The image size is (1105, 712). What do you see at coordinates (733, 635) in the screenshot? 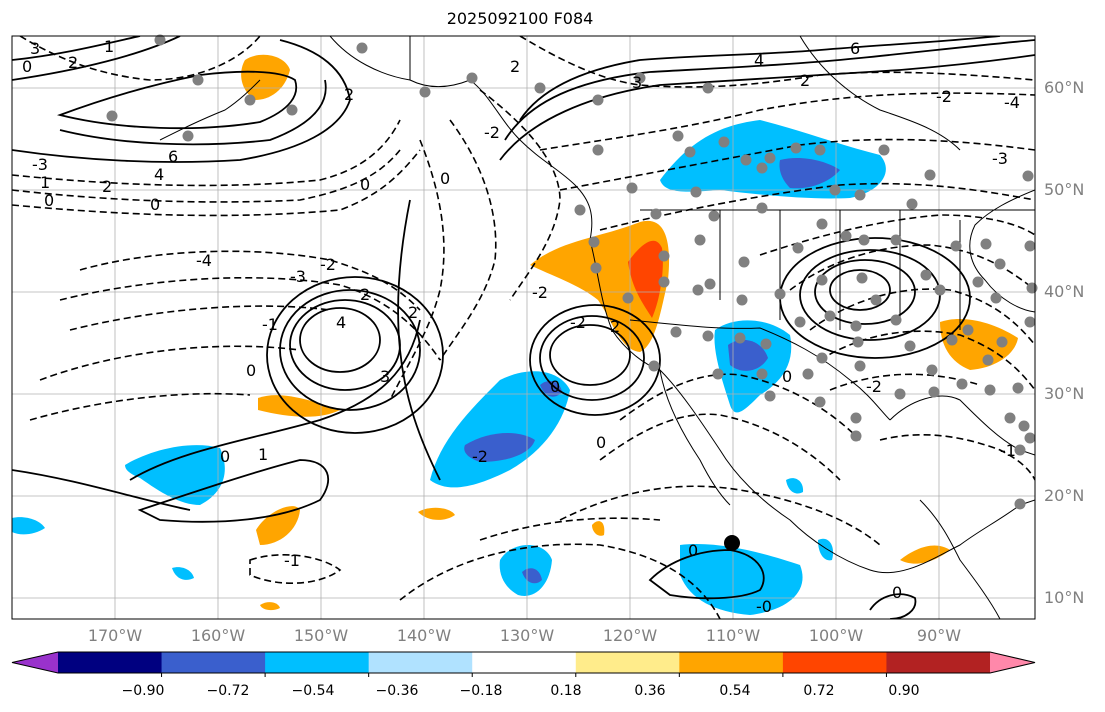
I see `lon-label: 110°W` at bounding box center [733, 635].